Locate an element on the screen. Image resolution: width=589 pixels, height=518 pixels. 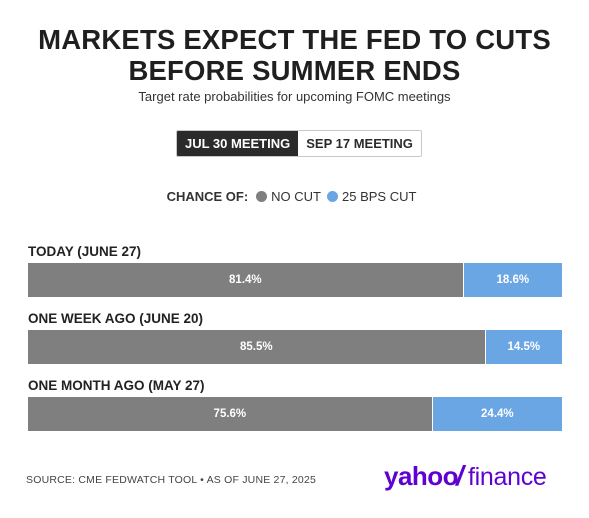
title-line-2: BEFORE SUMMER ENDS is located at coordinates (294, 70).